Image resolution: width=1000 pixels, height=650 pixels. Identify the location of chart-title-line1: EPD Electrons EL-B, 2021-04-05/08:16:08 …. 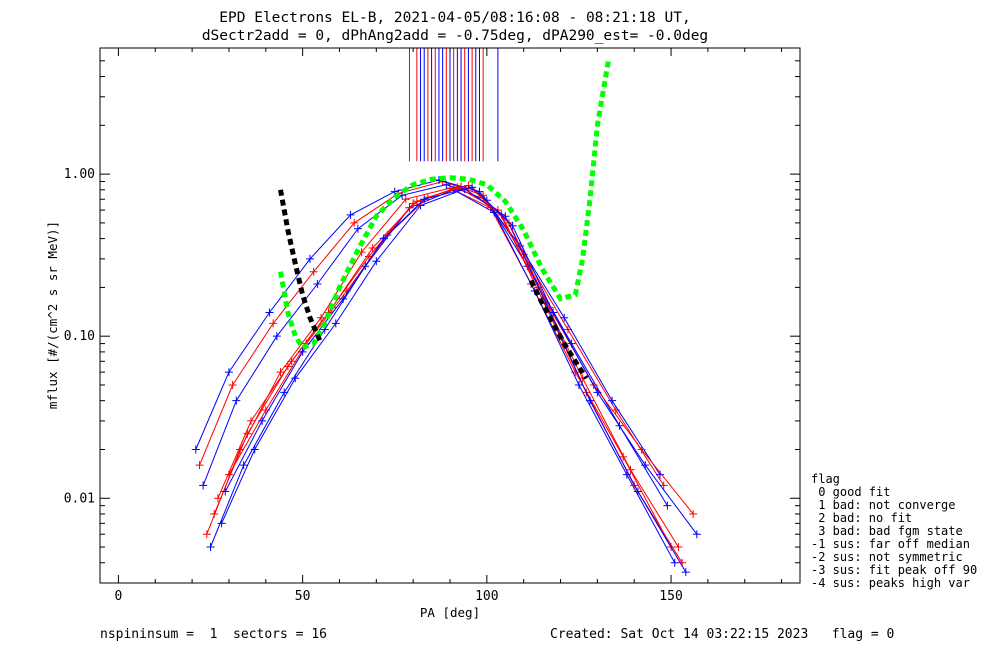
(454, 18).